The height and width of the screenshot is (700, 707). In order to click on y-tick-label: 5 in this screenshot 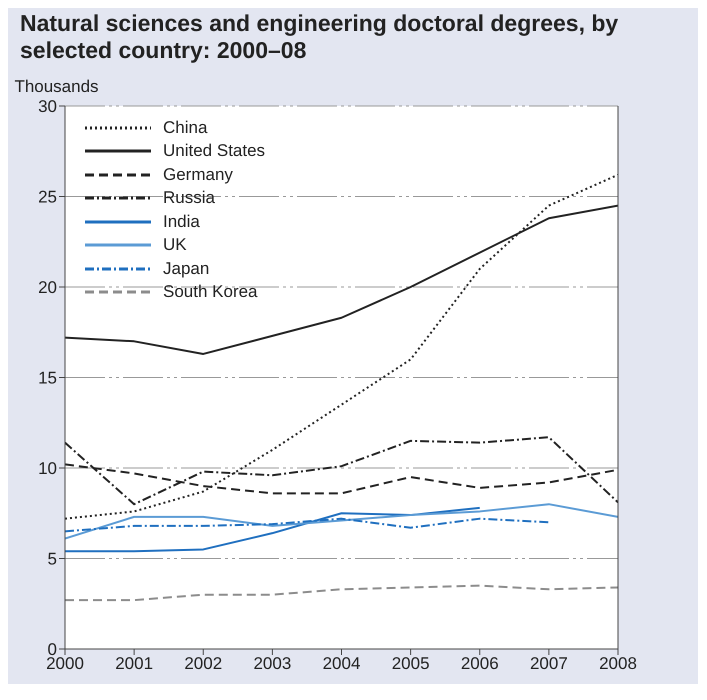, I will do `click(52, 559)`.